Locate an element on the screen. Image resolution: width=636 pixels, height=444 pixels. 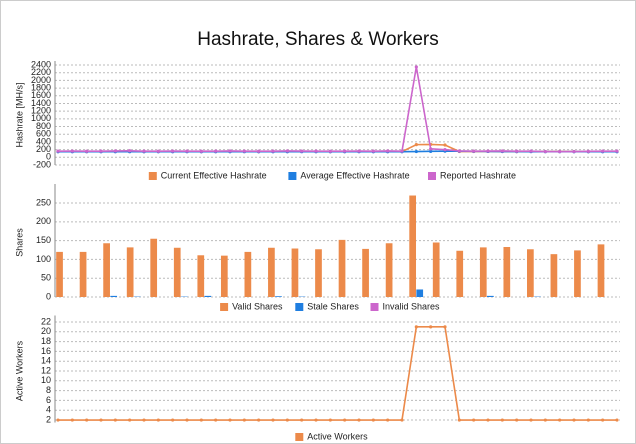
y-tick-label: 8 is located at coordinates (48, 390).